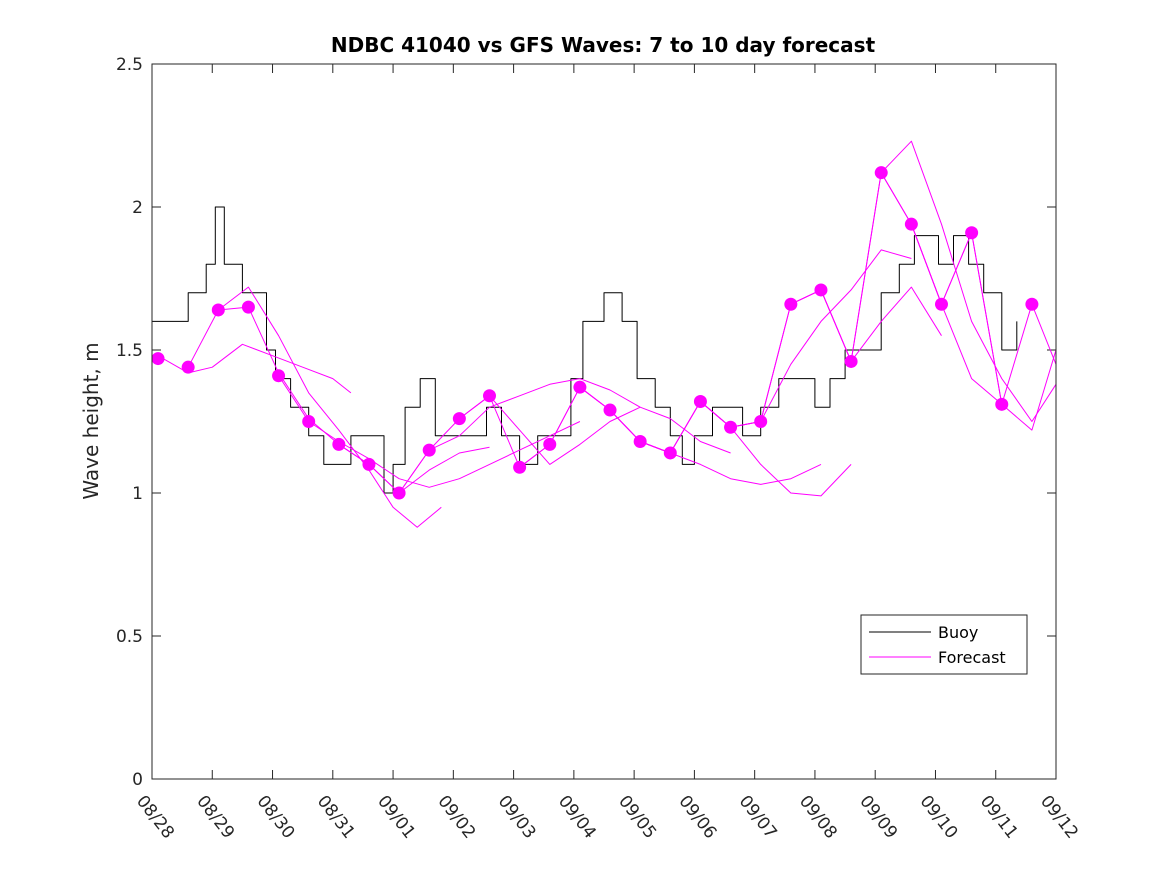  What do you see at coordinates (91, 420) in the screenshot?
I see `y-axis-label: Wave height, m` at bounding box center [91, 420].